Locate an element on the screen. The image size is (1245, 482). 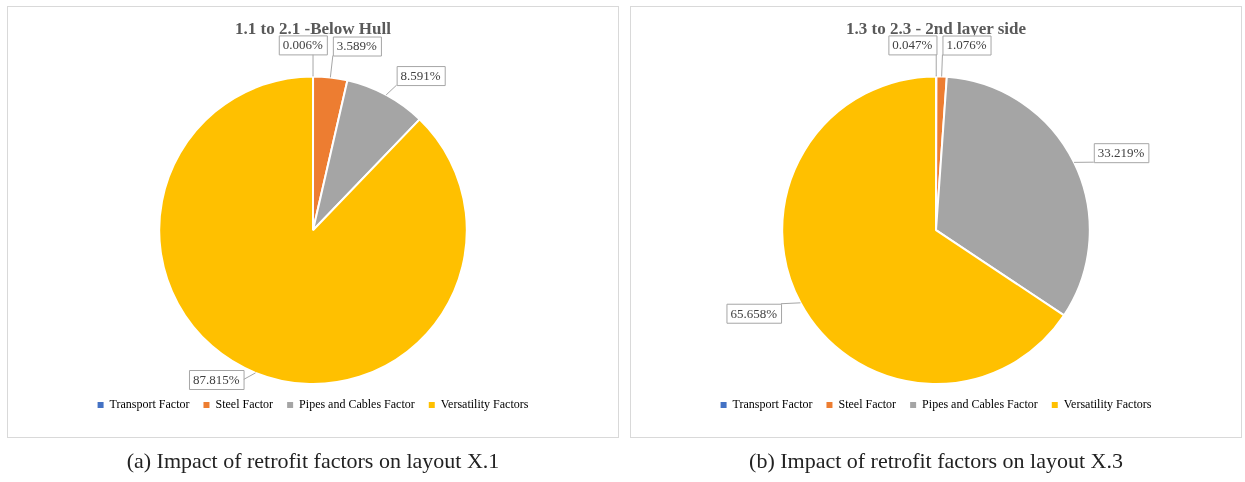
chart-title: 1.1 to 2.1 -Below Hull is located at coordinates (313, 28).